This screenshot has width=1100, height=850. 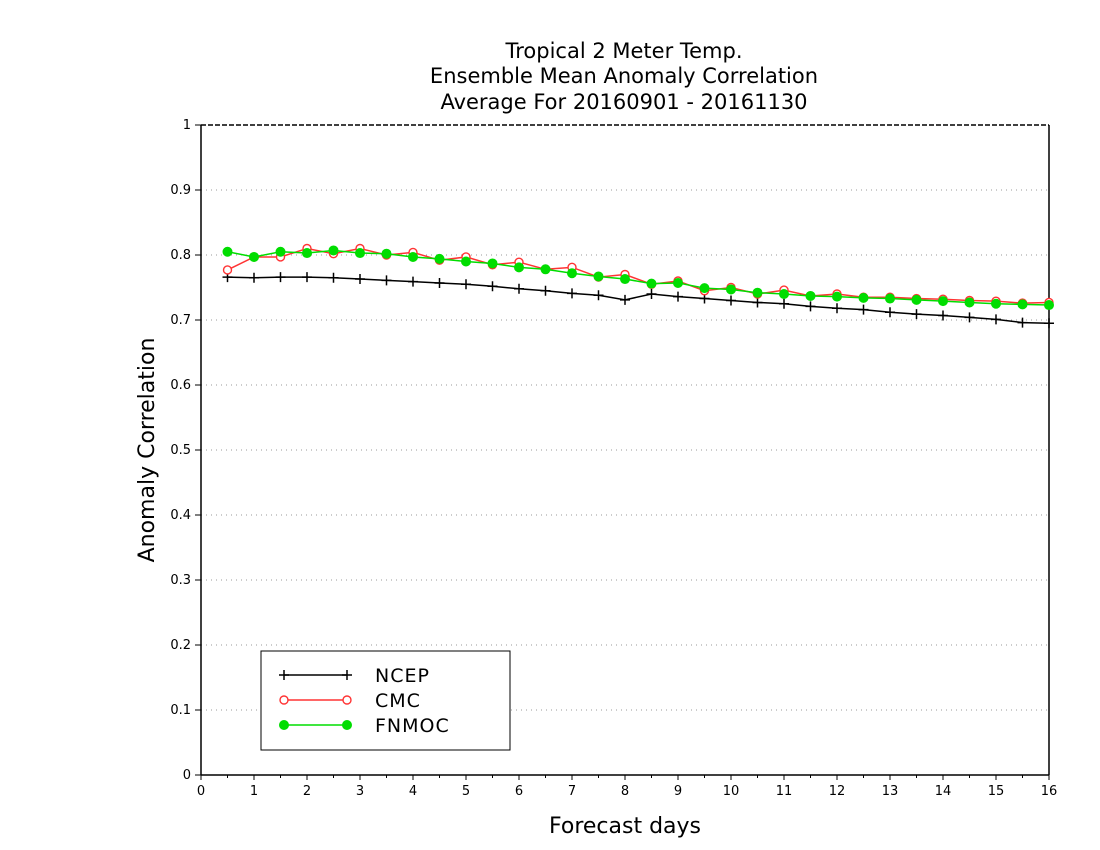 I want to click on y-tick-label: 0.8, so click(x=180, y=255).